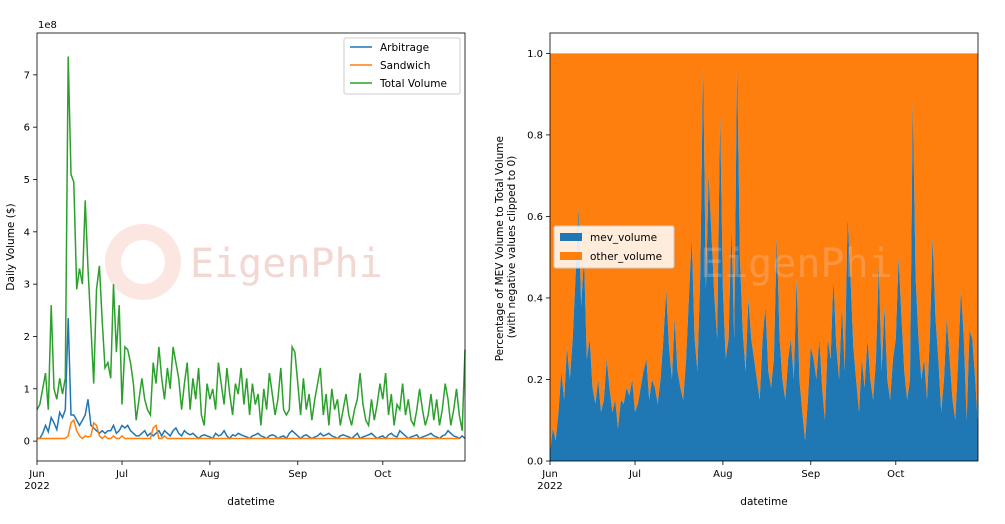 Image resolution: width=1005 pixels, height=524 pixels. Describe the element at coordinates (27, 337) in the screenshot. I see `y-tick-label: 2` at that location.